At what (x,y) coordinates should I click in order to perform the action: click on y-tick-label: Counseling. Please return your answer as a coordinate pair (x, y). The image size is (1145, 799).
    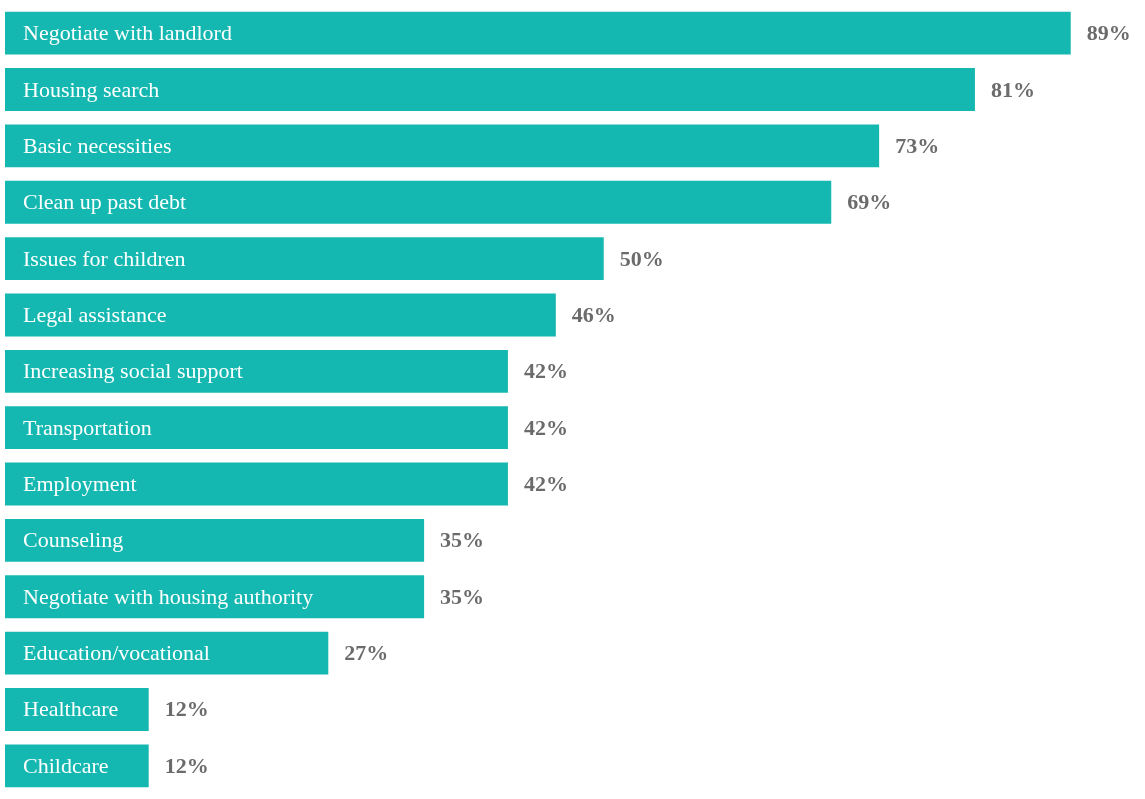
    Looking at the image, I should click on (73, 540).